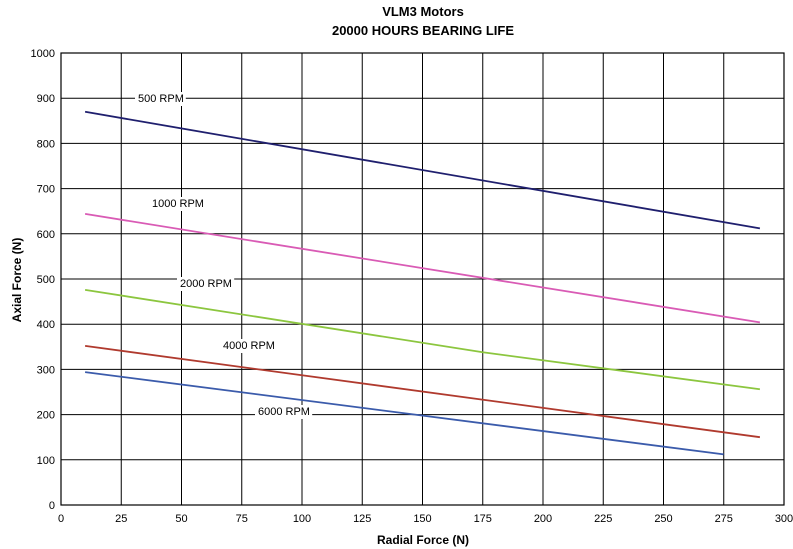  What do you see at coordinates (121, 519) in the screenshot?
I see `x-tick-label: 25` at bounding box center [121, 519].